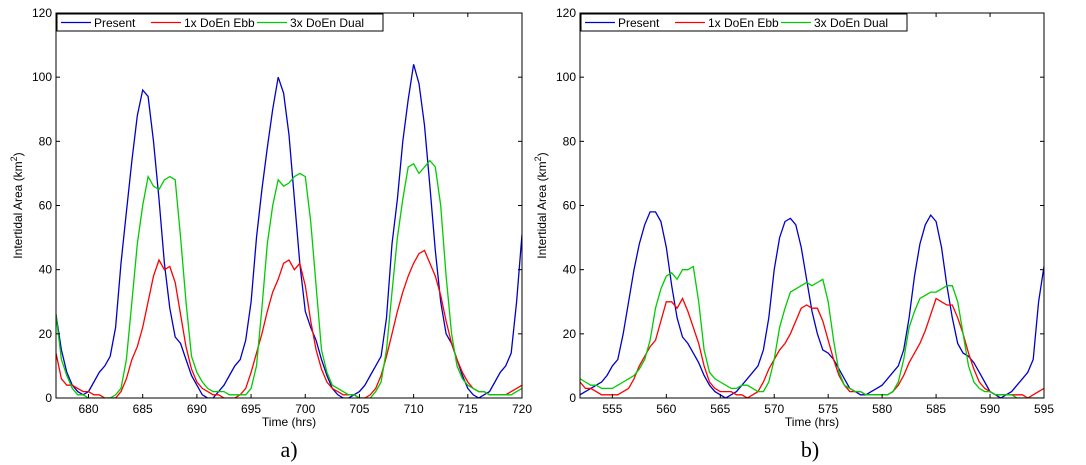 The image size is (1086, 465). Describe the element at coordinates (612, 409) in the screenshot. I see `x-tick-label: 555` at that location.